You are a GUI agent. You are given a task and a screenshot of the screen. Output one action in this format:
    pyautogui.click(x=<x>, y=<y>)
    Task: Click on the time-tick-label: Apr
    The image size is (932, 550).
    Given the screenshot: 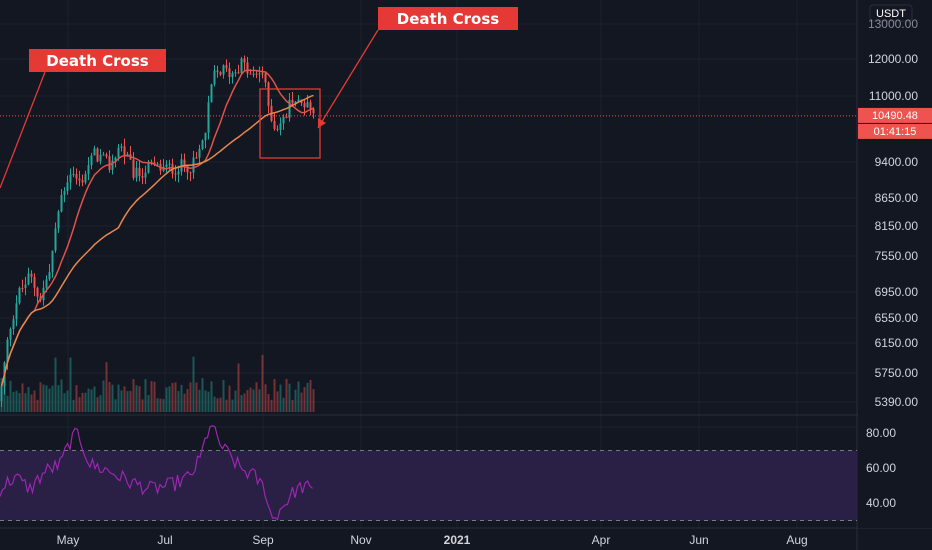 What is the action you would take?
    pyautogui.click(x=601, y=540)
    